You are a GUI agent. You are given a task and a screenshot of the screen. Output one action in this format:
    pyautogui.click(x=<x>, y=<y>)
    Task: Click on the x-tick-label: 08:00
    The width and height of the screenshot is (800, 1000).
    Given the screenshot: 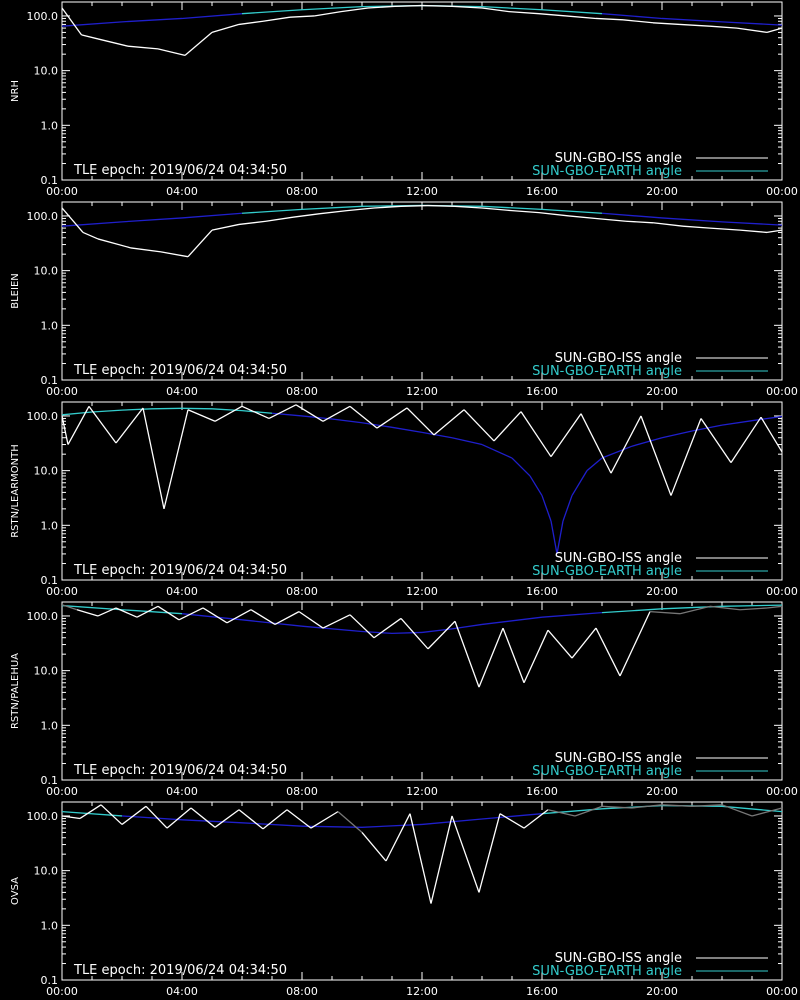 What is the action you would take?
    pyautogui.click(x=302, y=791)
    